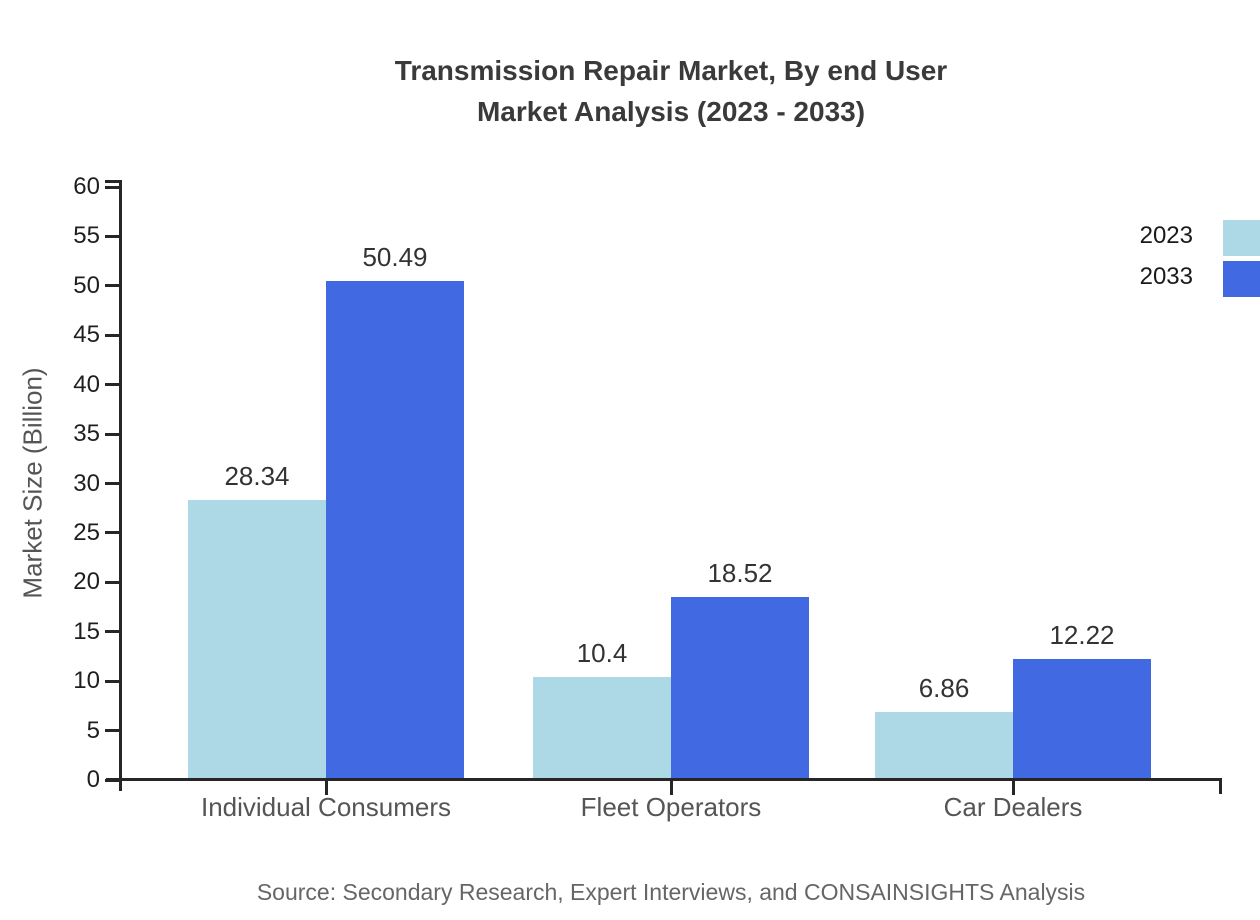  Describe the element at coordinates (325, 807) in the screenshot. I see `category-label: Individual Consumers` at that location.